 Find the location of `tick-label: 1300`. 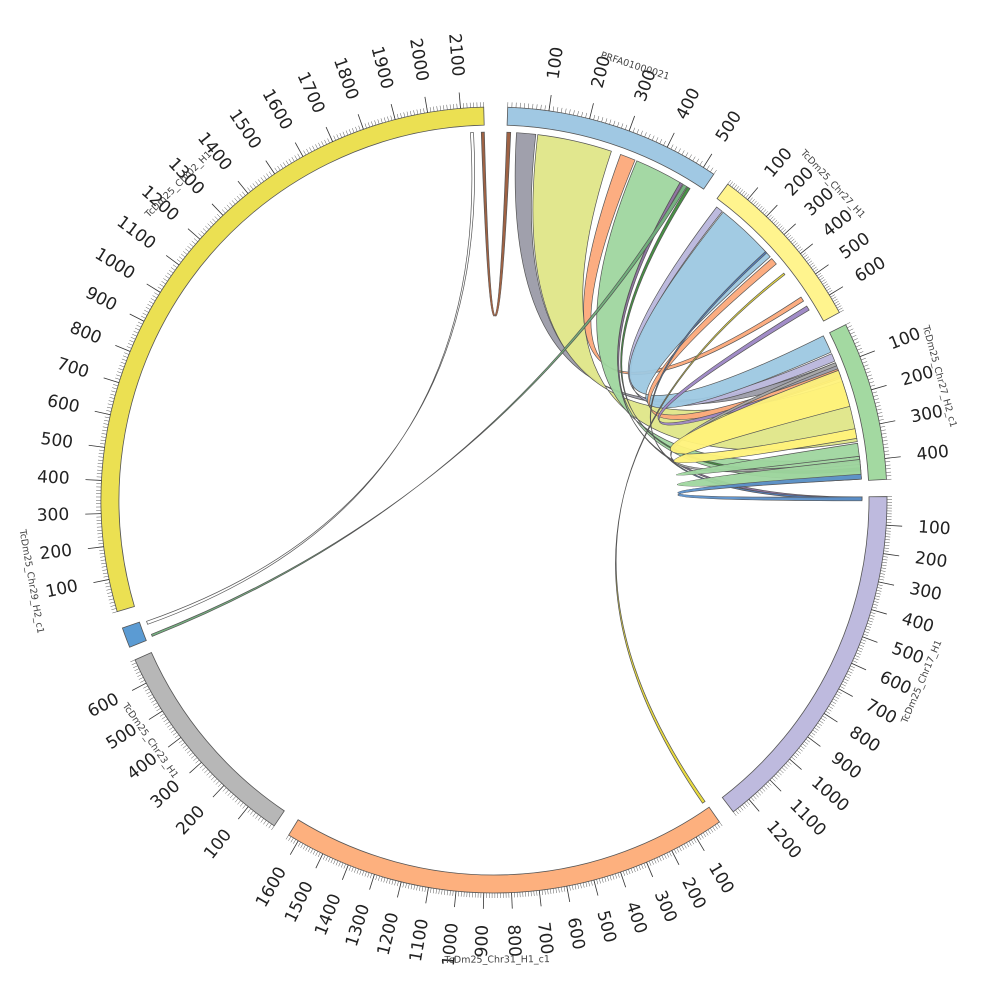

tick-label: 1300 is located at coordinates (358, 925).